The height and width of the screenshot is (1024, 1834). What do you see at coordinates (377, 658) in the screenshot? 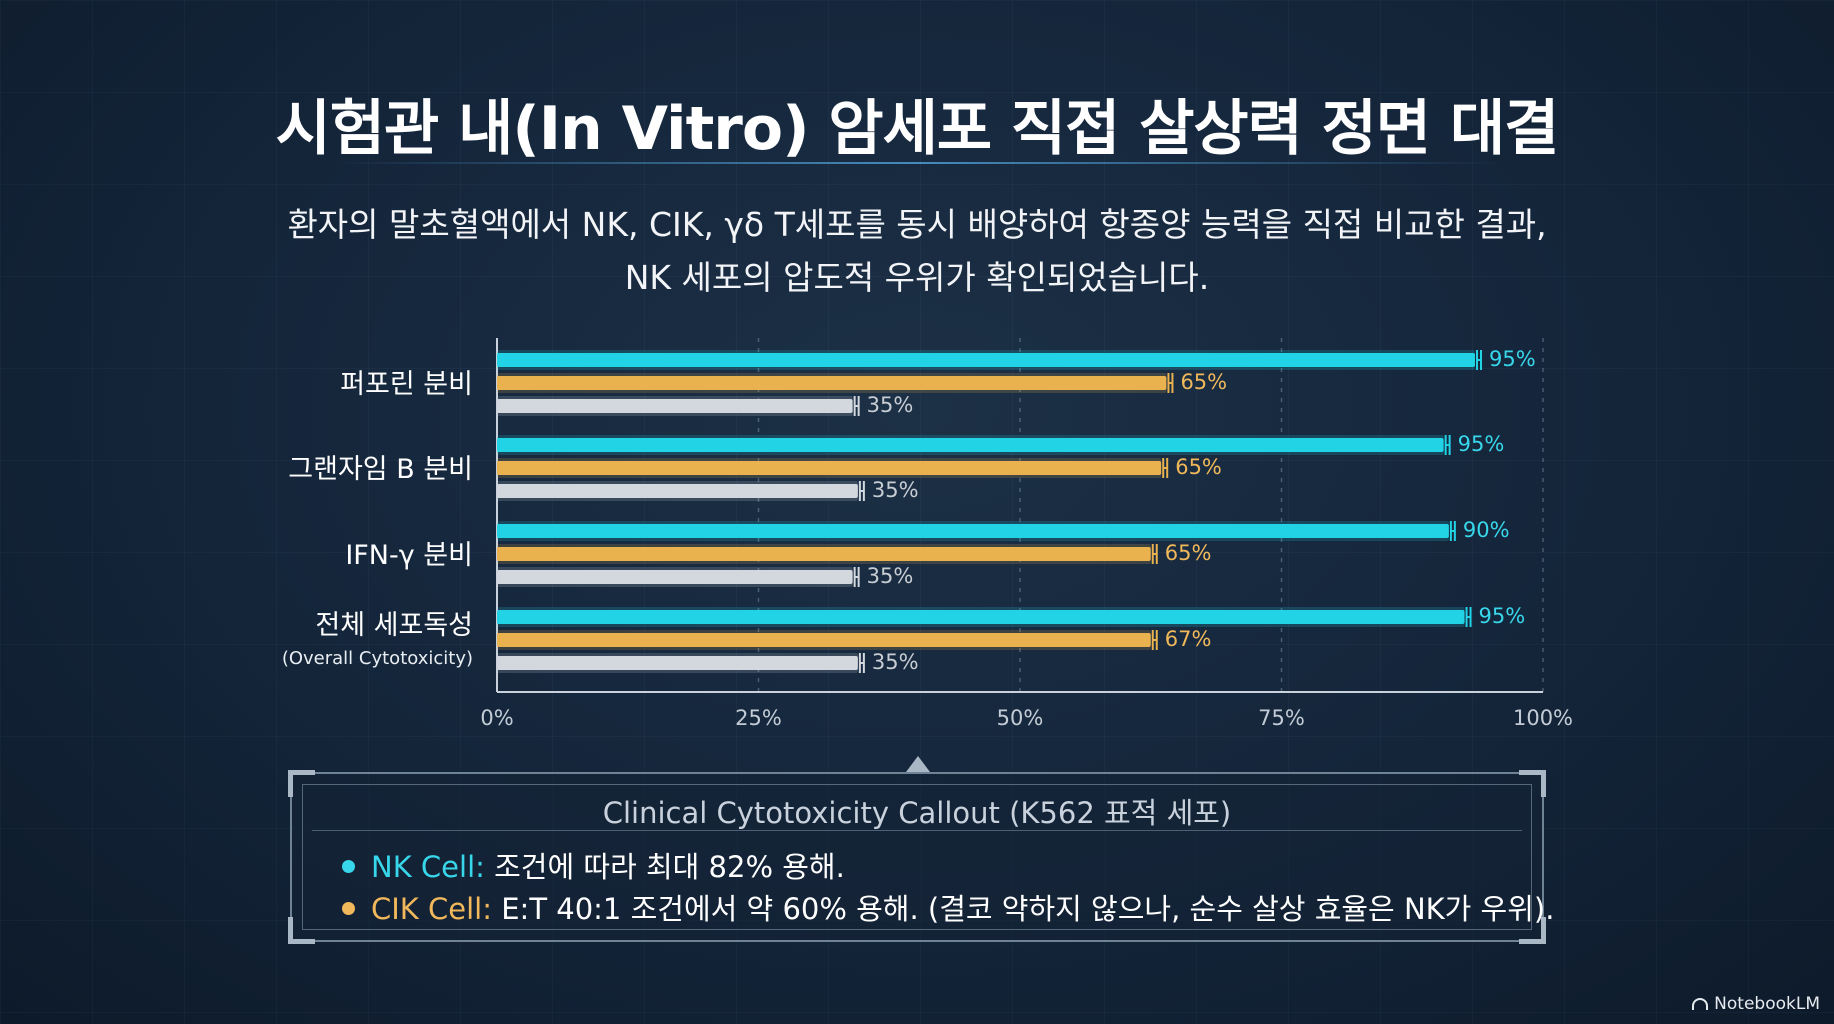
I see `category-sublabel: (Overall Cytotoxicity)` at bounding box center [377, 658].